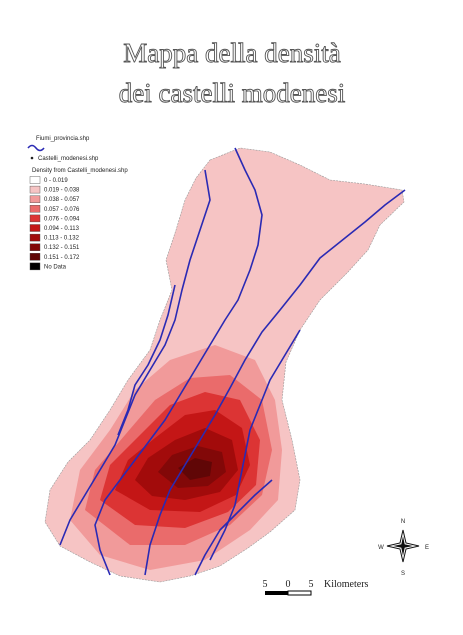 This screenshot has height=635, width=463. Describe the element at coordinates (62, 219) in the screenshot. I see `legend-label: 0.076 - 0.094` at that location.